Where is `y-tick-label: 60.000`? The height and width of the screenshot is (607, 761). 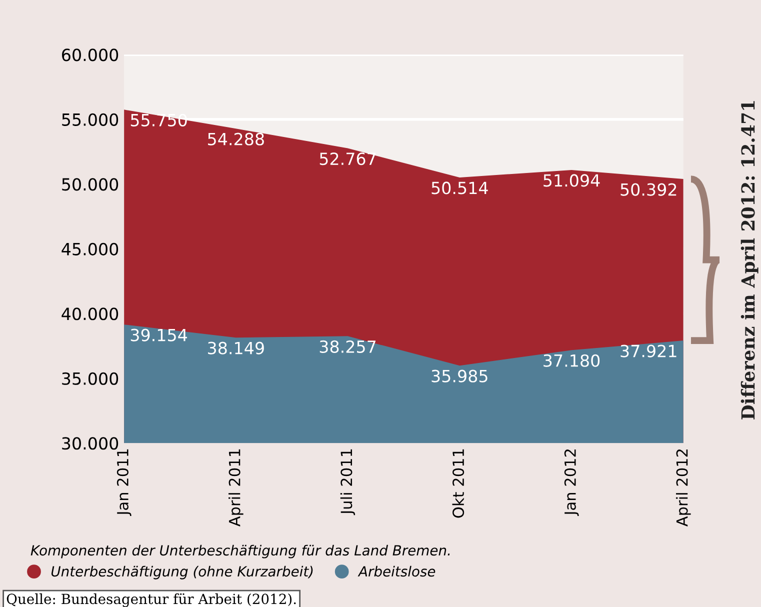 y-tick-label: 60.000 is located at coordinates (90, 55).